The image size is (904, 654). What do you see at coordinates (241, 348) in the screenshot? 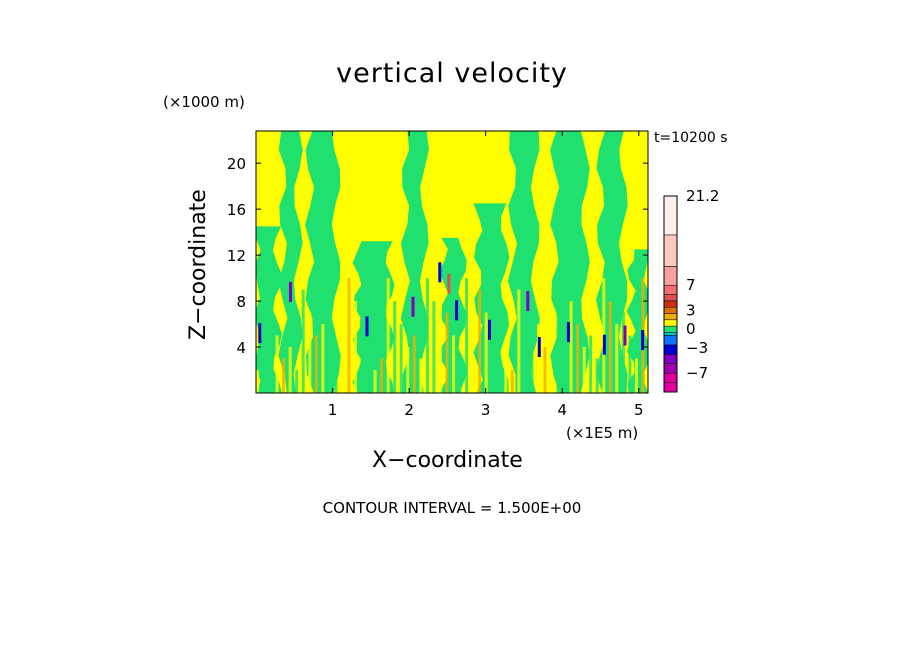
I see `y-tick-label: 4` at bounding box center [241, 348].